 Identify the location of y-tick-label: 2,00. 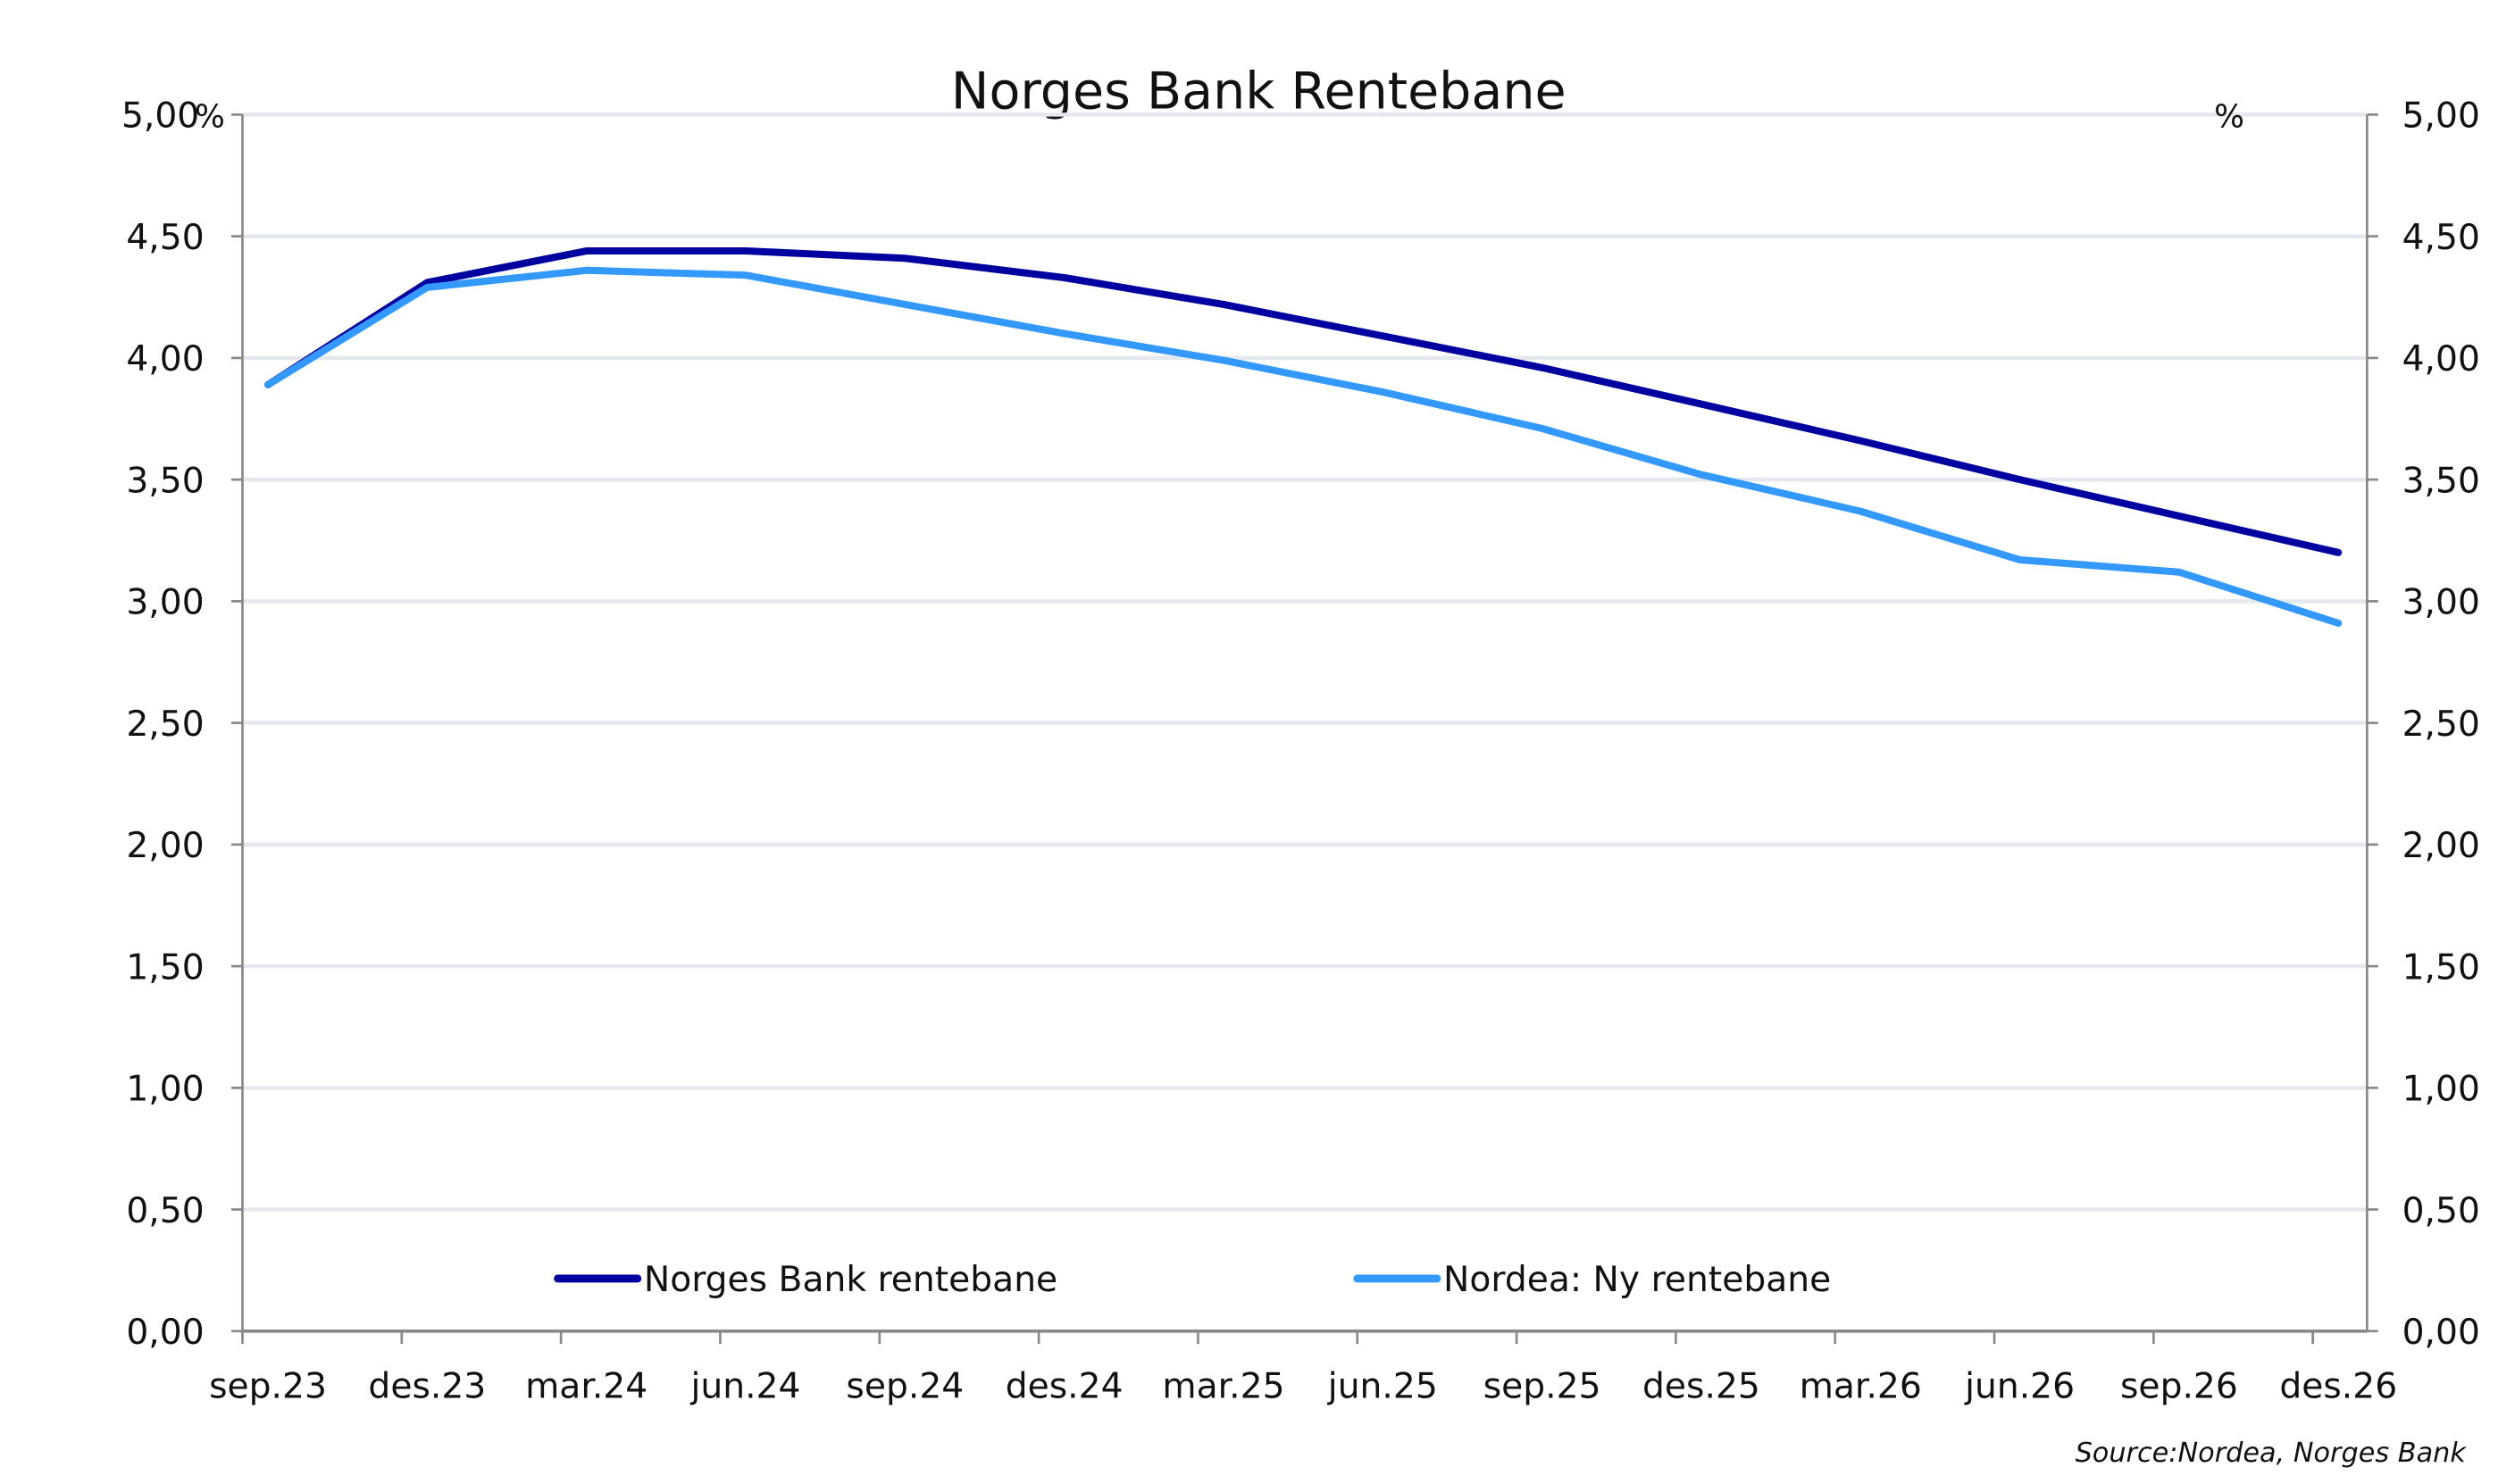
(165, 846).